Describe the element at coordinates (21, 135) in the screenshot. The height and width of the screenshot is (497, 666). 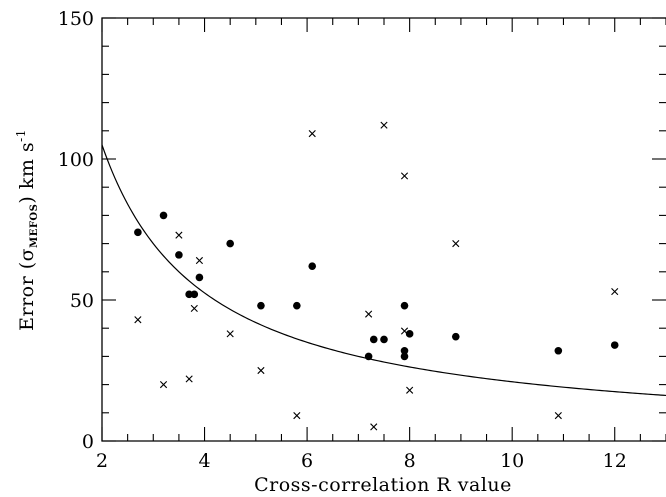
I see `y-axis-title-superscript: -1` at that location.